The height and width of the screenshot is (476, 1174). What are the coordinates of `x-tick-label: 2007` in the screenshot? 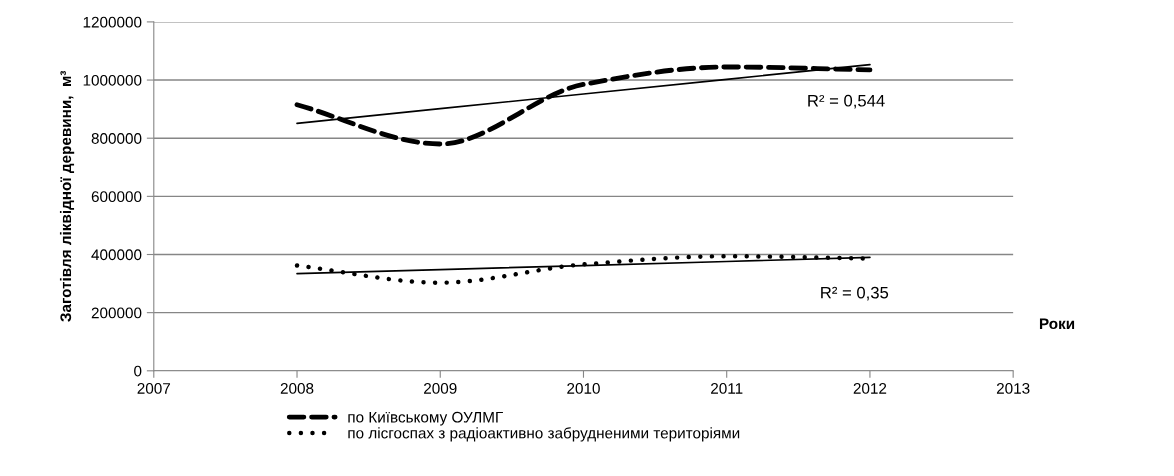 It's located at (154, 388).